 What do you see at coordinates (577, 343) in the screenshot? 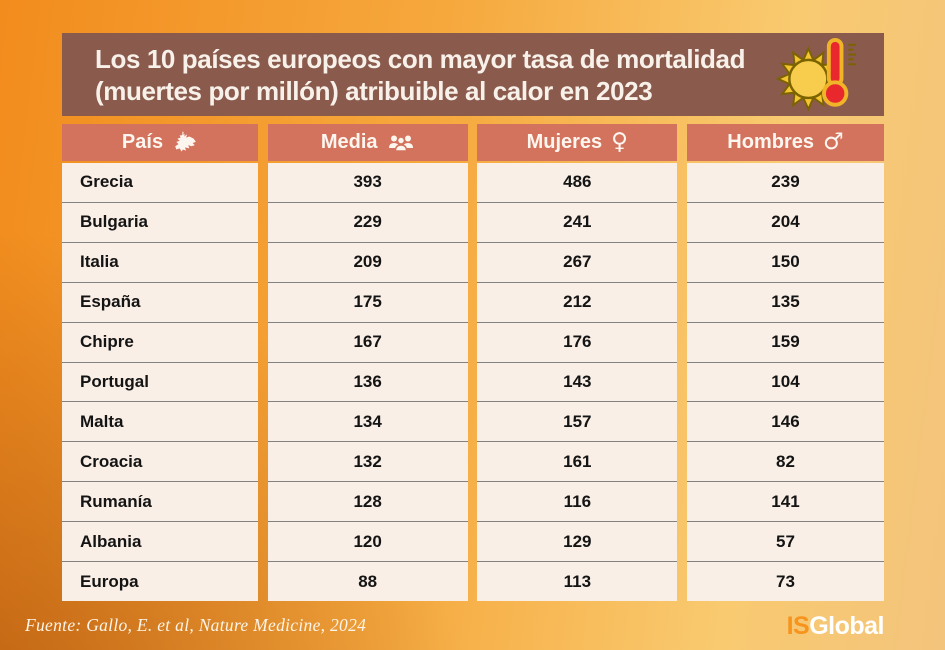
I see `row-mujeres: 176` at bounding box center [577, 343].